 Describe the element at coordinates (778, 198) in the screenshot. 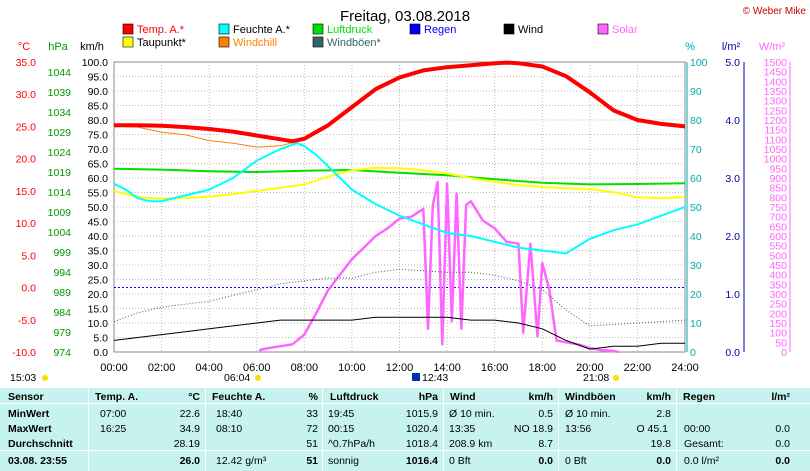

I see `y-tick-solar: 800` at that location.